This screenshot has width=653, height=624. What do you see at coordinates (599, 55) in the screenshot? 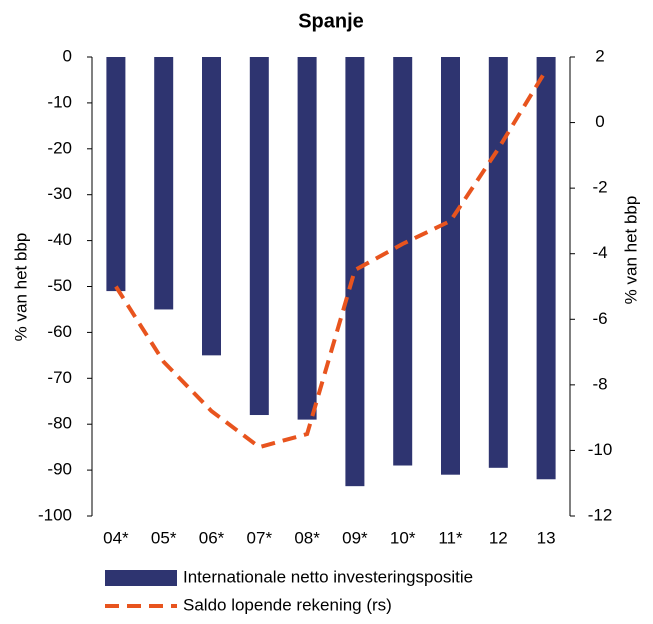
I see `y2-tick-label: 2` at bounding box center [599, 55].